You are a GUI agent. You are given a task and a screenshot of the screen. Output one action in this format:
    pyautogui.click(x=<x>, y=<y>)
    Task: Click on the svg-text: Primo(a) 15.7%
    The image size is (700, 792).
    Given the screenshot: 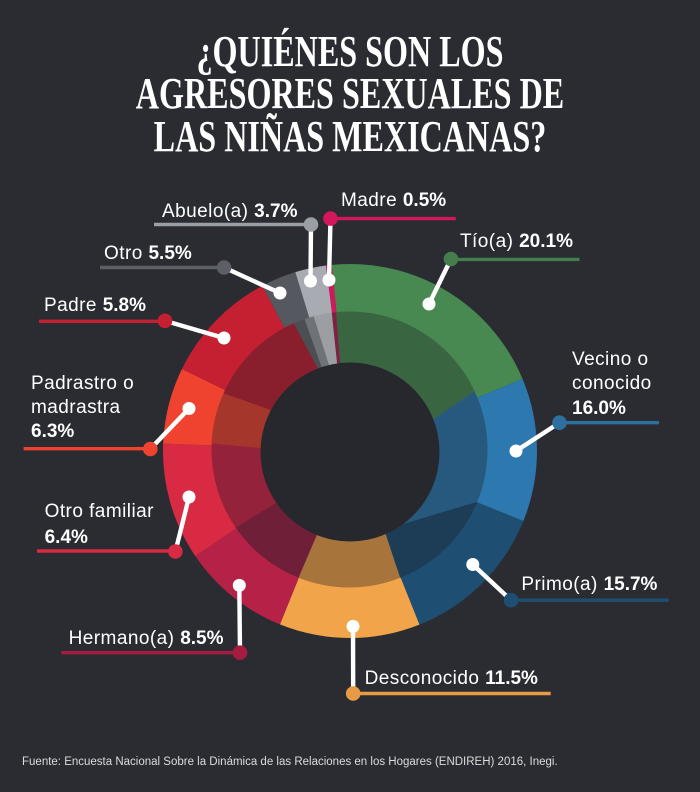 What is the action you would take?
    pyautogui.click(x=589, y=584)
    